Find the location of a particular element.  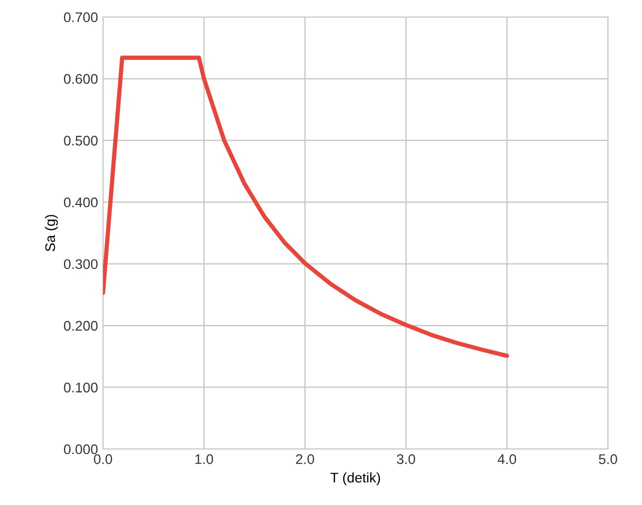

y-tick-label: 0.000 is located at coordinates (81, 449).